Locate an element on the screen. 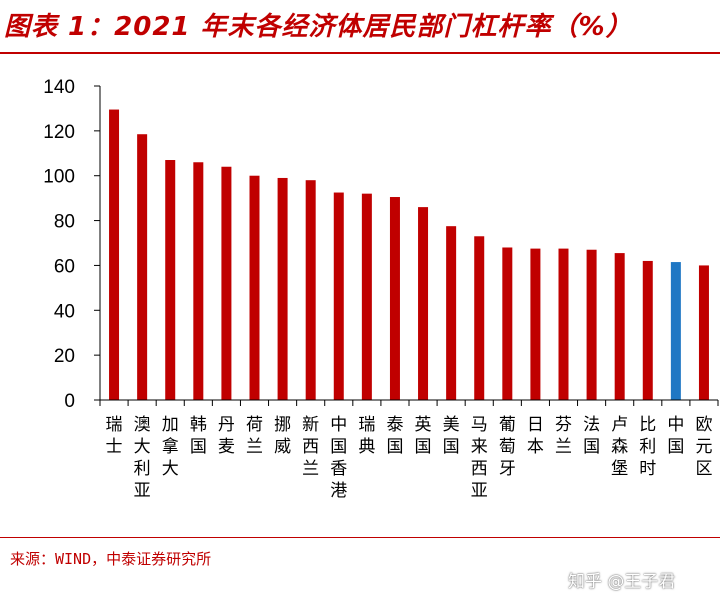 The height and width of the screenshot is (607, 720). x-category-char: 西 is located at coordinates (479, 469).